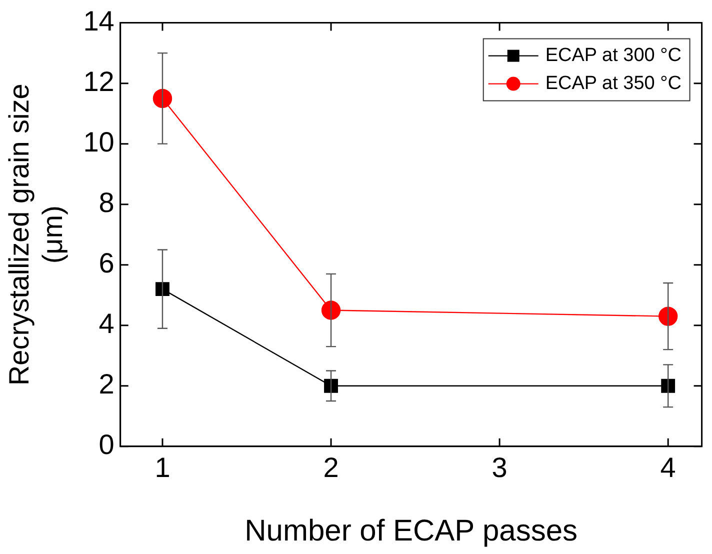 The width and height of the screenshot is (712, 554). I want to click on y-tick-label: 6, so click(106, 263).